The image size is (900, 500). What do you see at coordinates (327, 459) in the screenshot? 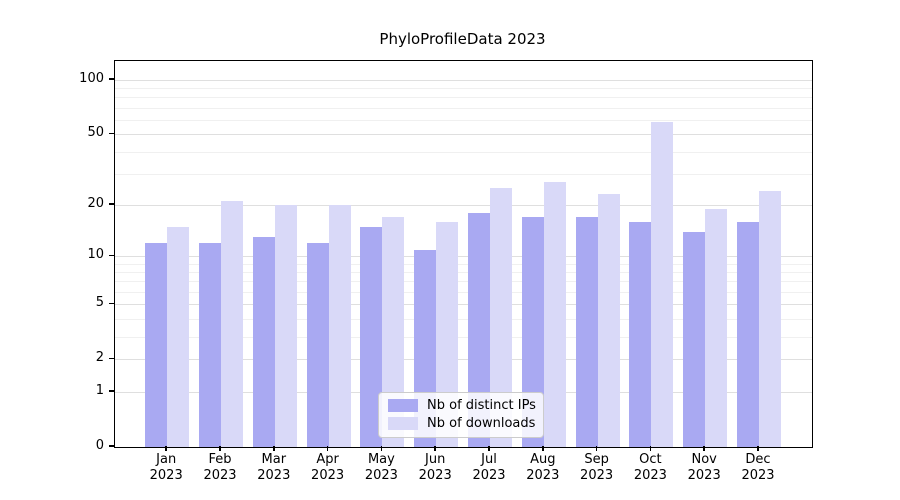
I see `x-tick-month: Apr` at bounding box center [327, 459].